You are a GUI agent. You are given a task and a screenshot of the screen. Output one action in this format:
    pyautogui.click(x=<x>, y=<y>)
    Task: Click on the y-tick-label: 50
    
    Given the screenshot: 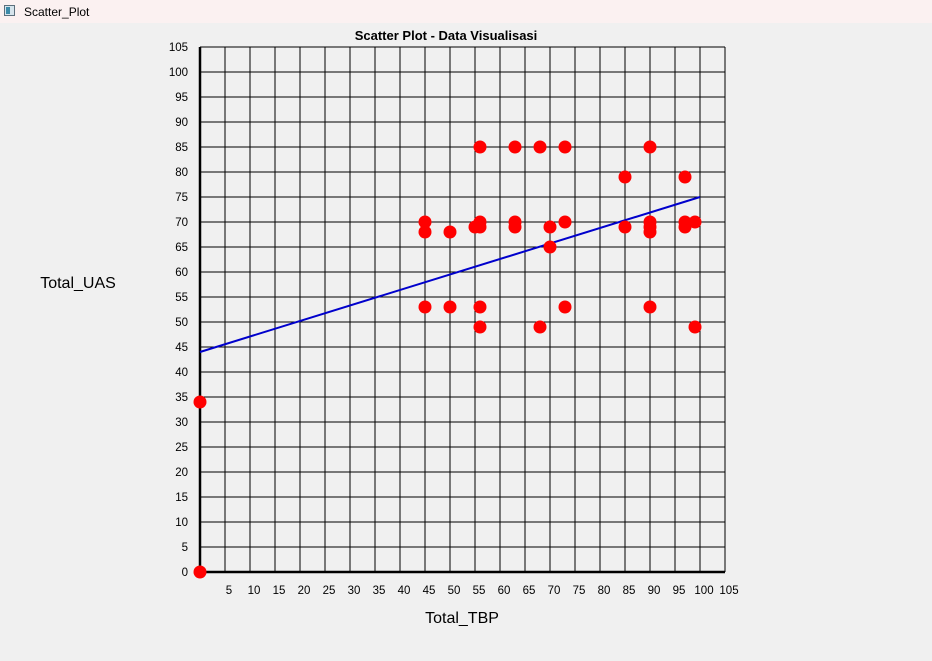 What is the action you would take?
    pyautogui.click(x=181, y=323)
    